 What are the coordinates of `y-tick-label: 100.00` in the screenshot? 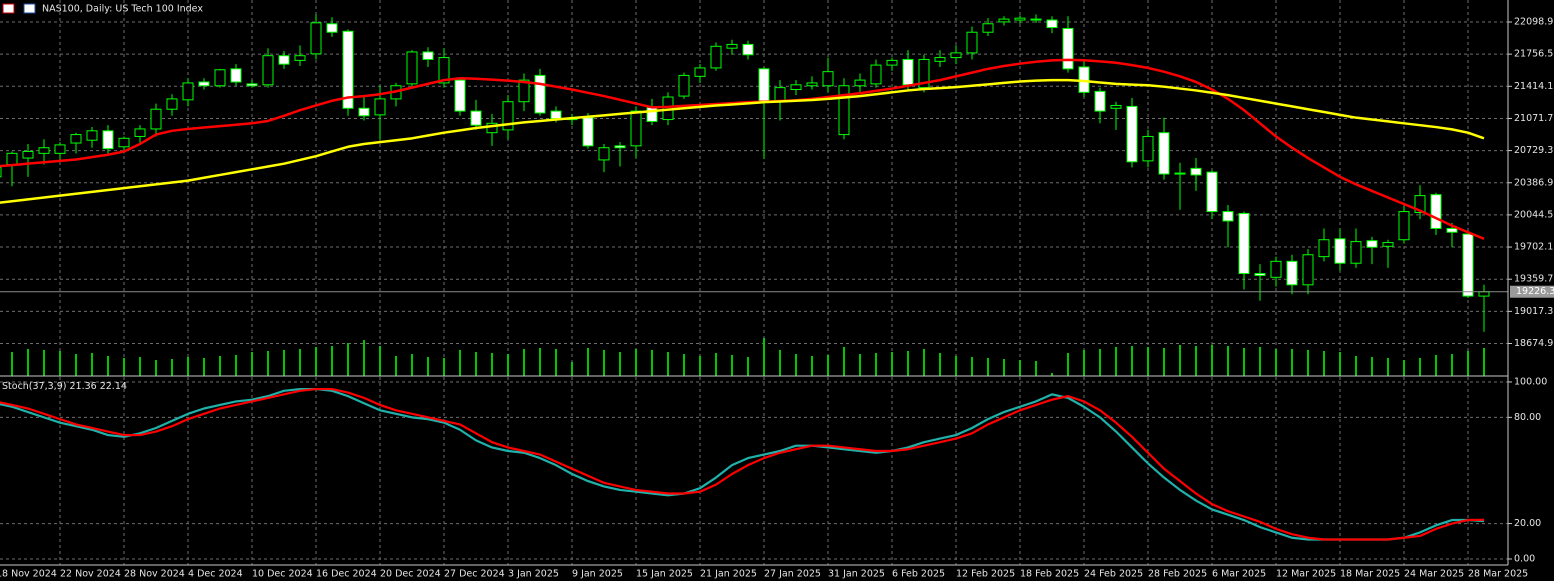 It's located at (1530, 381).